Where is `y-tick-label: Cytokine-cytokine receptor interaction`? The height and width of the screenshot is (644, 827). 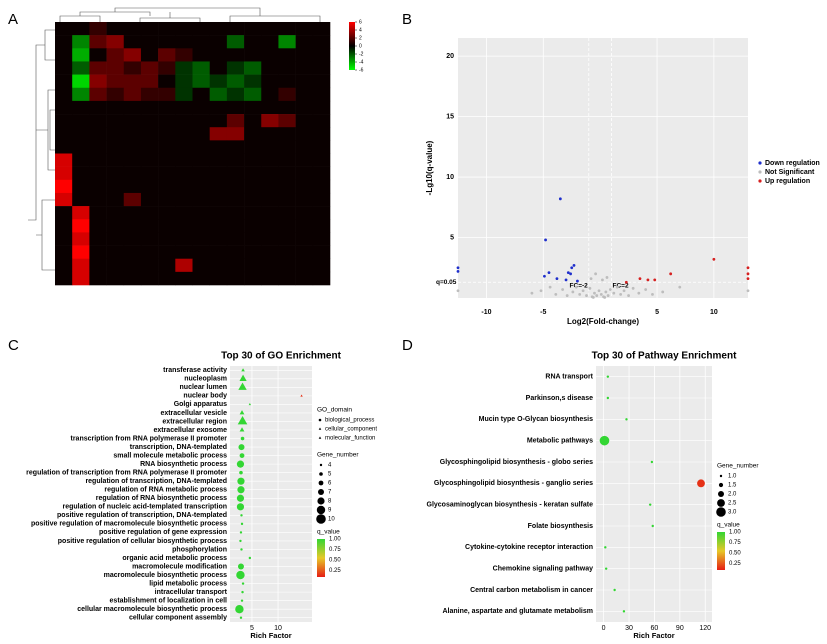 y-tick-label: Cytokine-cytokine receptor interaction is located at coordinates (529, 547).